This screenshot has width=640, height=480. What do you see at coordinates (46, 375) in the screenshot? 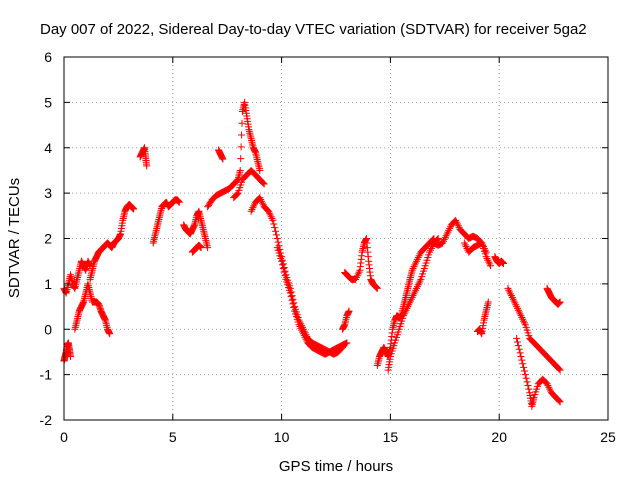
I see `y-tick-label: -1` at bounding box center [46, 375].